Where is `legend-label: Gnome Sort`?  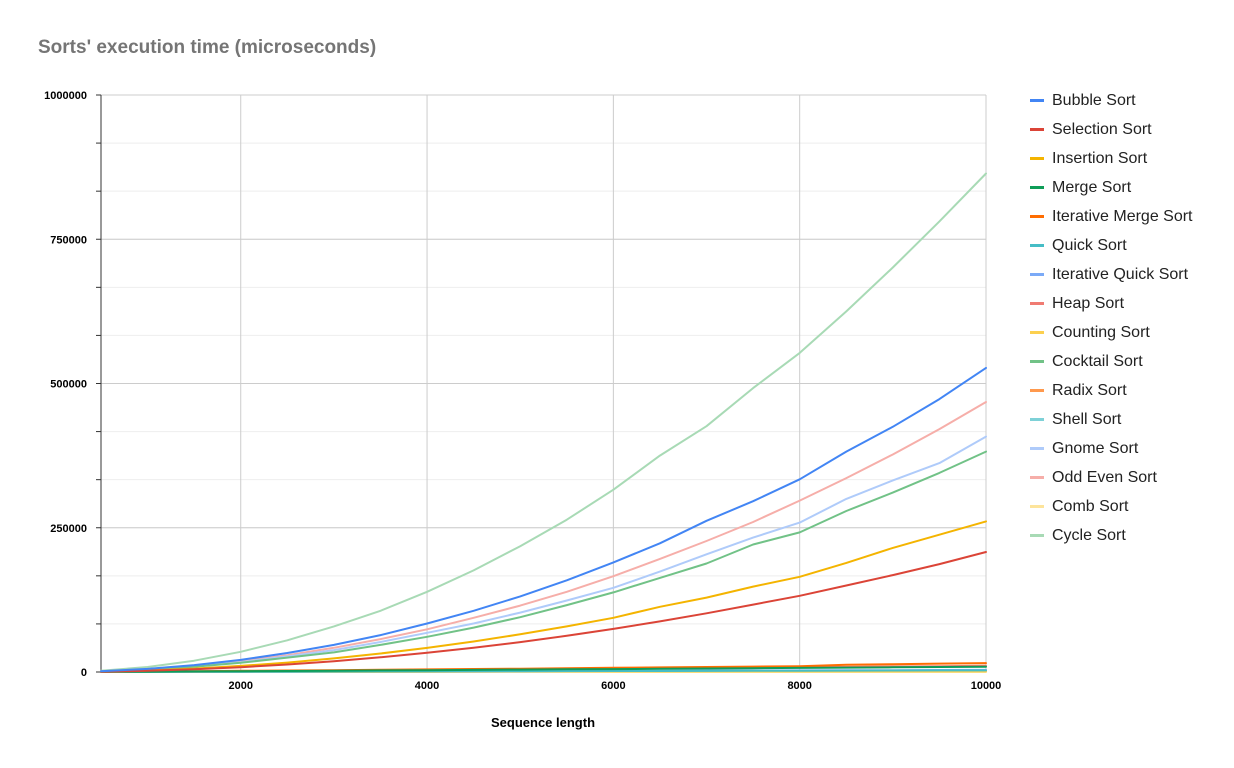 legend-label: Gnome Sort is located at coordinates (1095, 448).